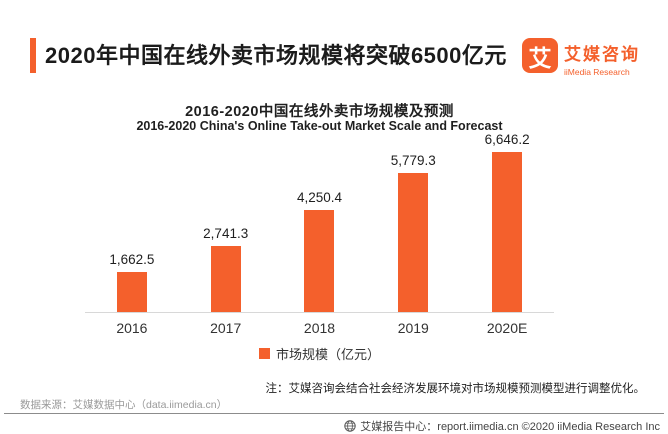 Image resolution: width=668 pixels, height=434 pixels. I want to click on bar-group: 1,662.5, so click(132, 282).